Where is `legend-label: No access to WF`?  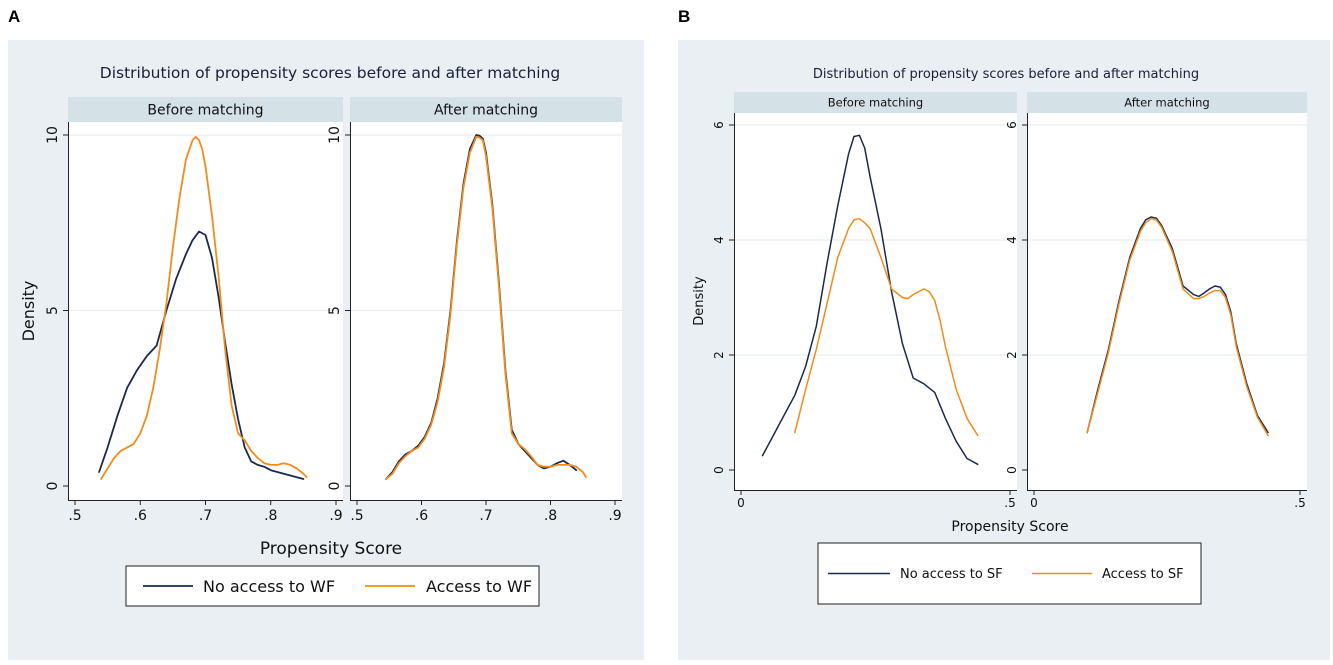 legend-label: No access to WF is located at coordinates (269, 586).